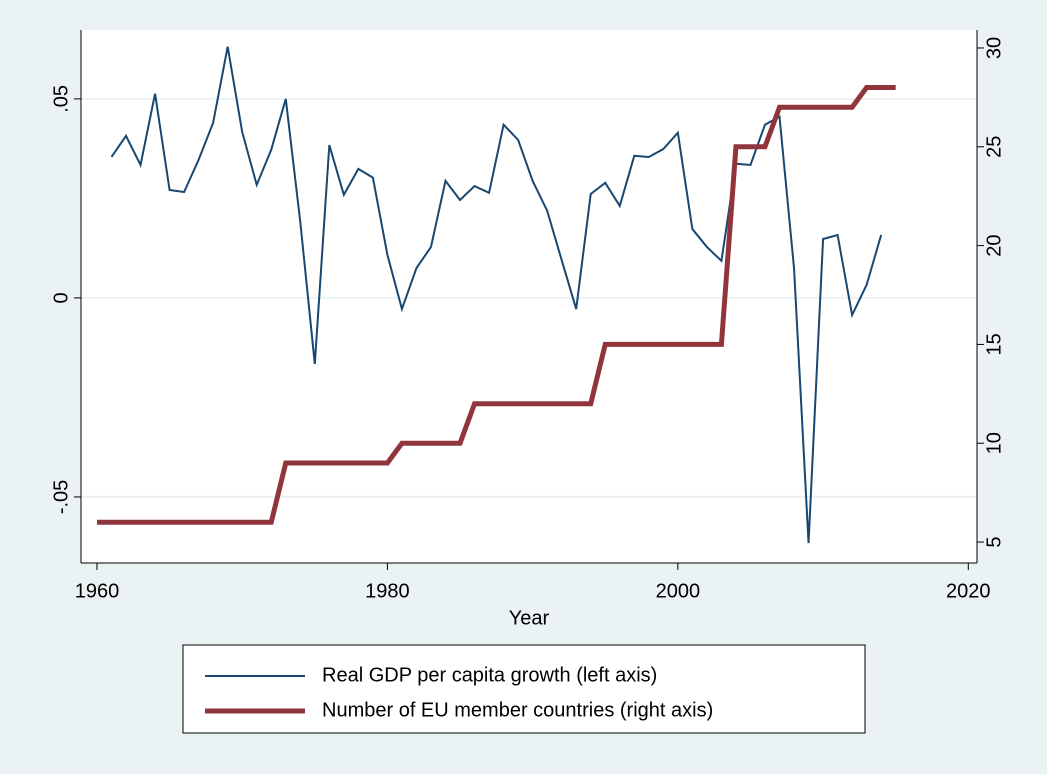 The image size is (1047, 774). Describe the element at coordinates (994, 344) in the screenshot. I see `y2-tick-label: 15` at that location.